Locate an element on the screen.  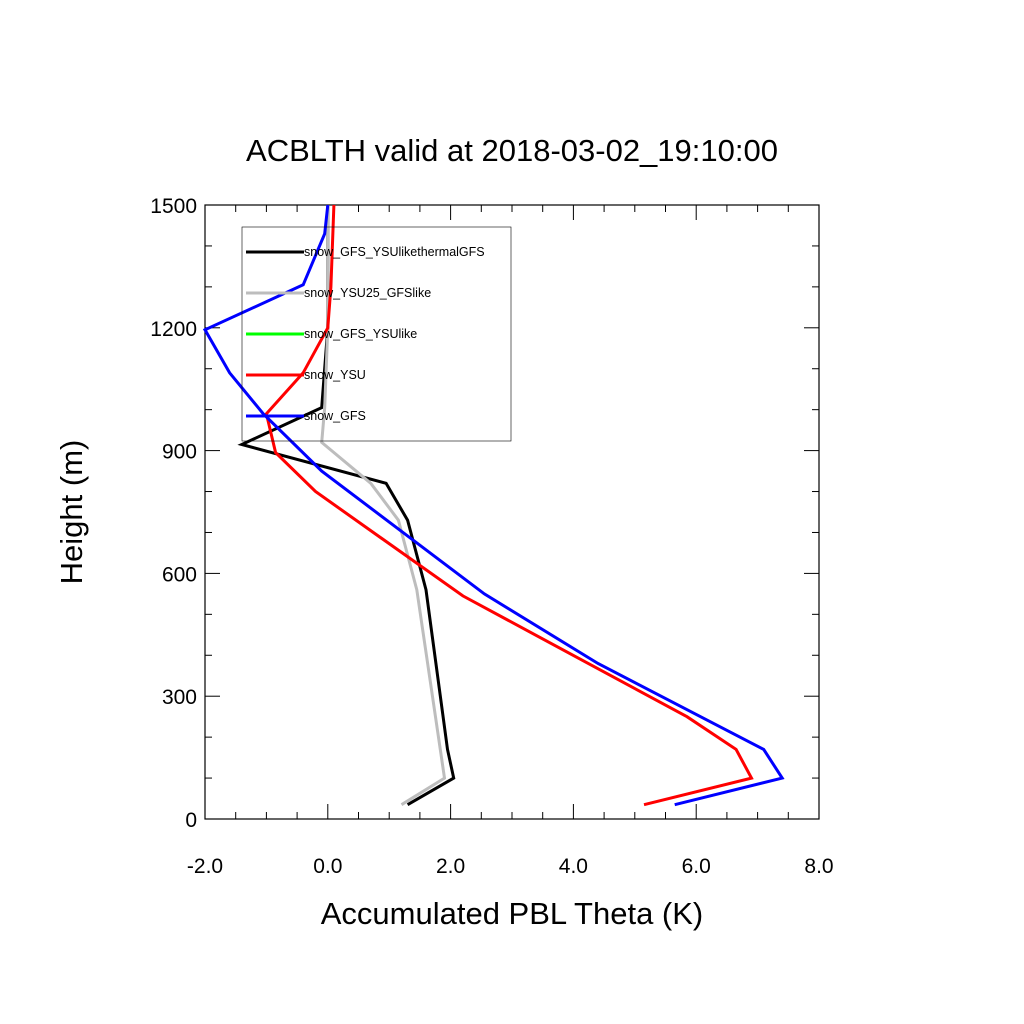
legend-label: snow_YSU25_GFSlike is located at coordinates (367, 293).